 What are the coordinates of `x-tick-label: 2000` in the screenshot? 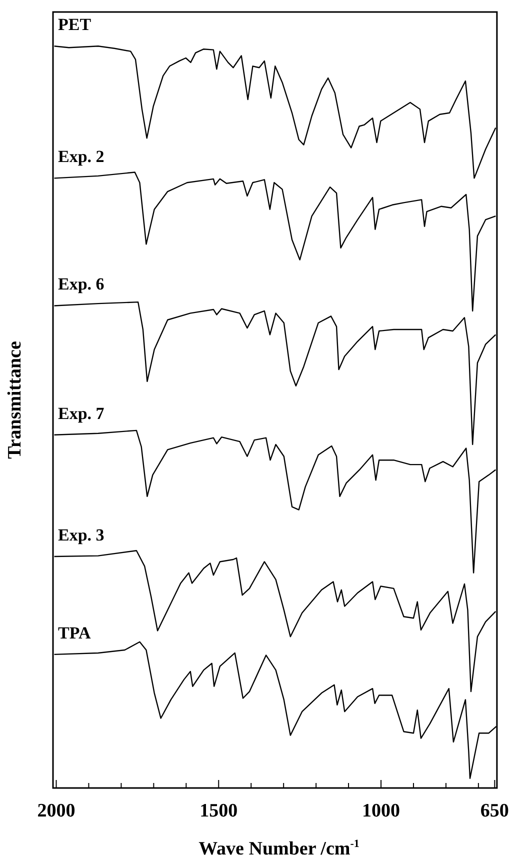 It's located at (56, 811).